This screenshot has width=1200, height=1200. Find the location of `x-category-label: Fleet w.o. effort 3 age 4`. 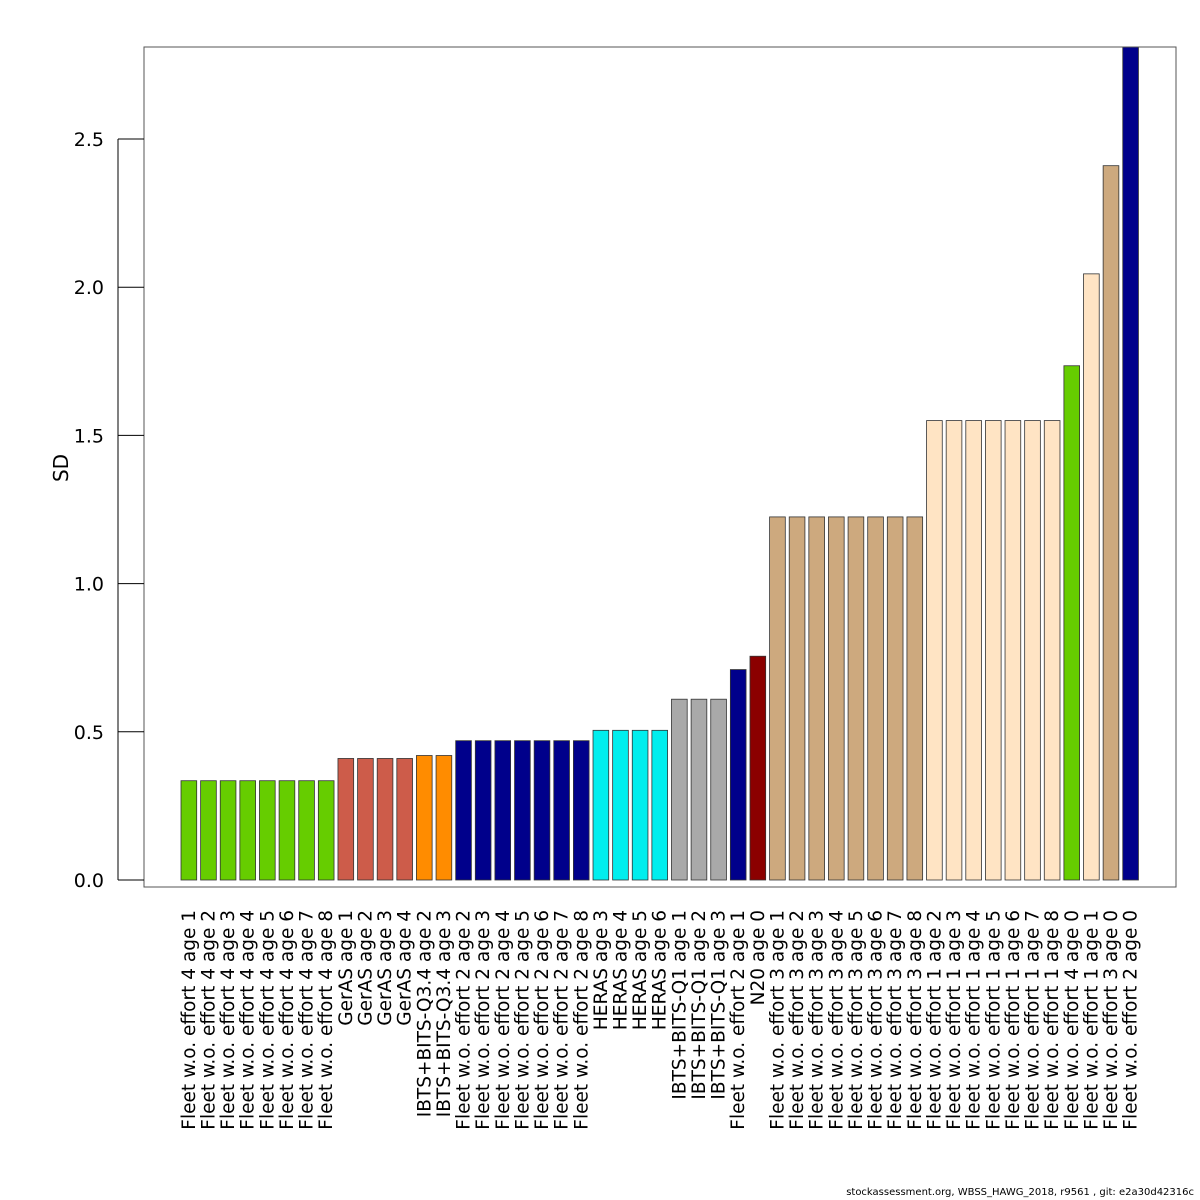

x-category-label: Fleet w.o. effort 3 age 4 is located at coordinates (836, 1020).